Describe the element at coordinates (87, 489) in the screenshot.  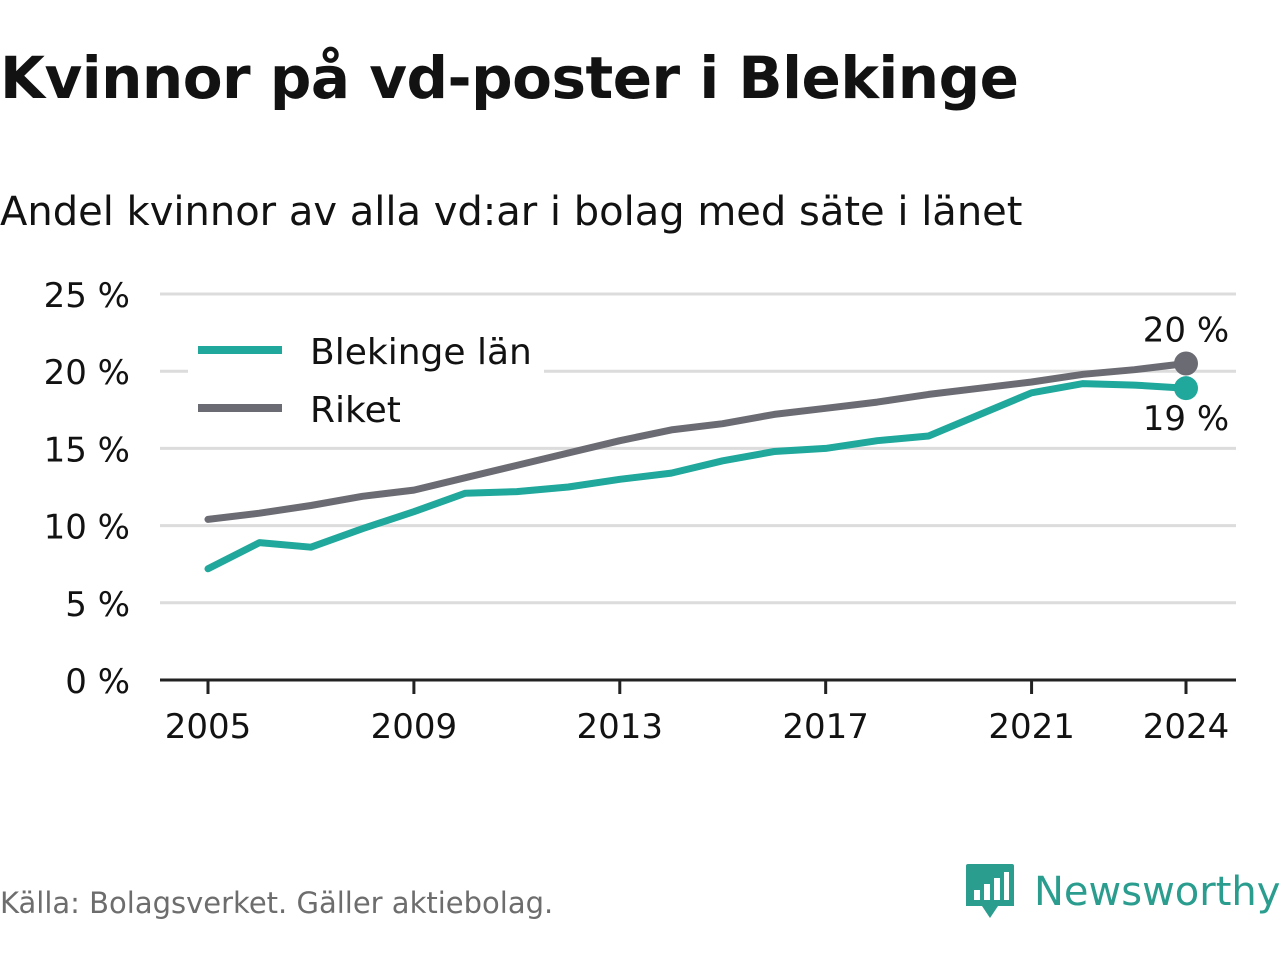
I see `y-axis-ticks: 0 % 5 % 10 % 15 % 20 % 25 %` at that location.